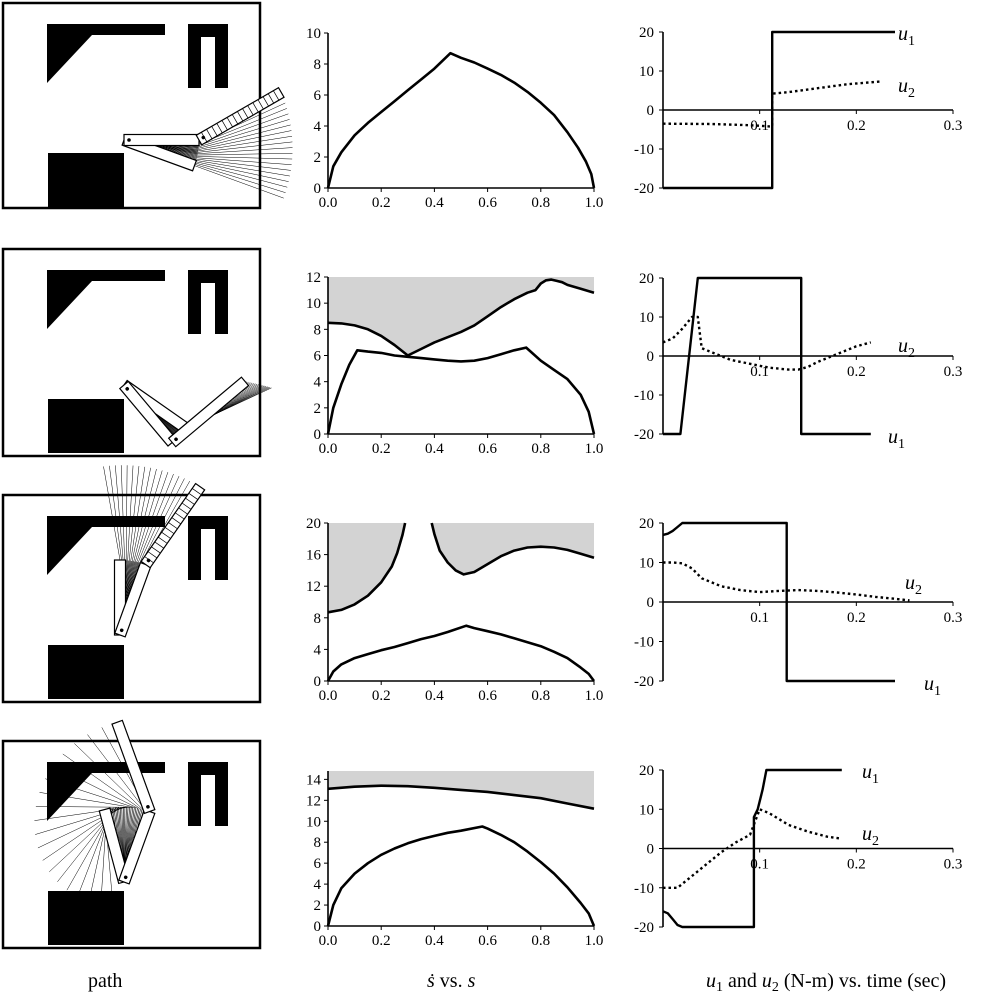 The image size is (1000, 1000). Describe the element at coordinates (759, 618) in the screenshot. I see `x-tick-label: 0.1` at that location.